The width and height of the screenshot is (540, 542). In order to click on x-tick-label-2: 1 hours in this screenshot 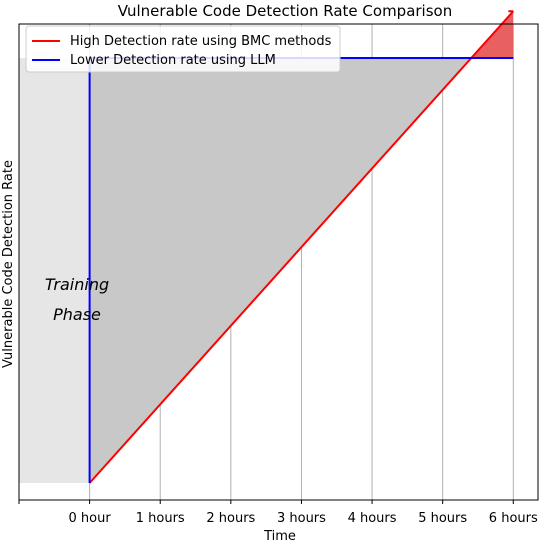, I will do `click(160, 518)`.